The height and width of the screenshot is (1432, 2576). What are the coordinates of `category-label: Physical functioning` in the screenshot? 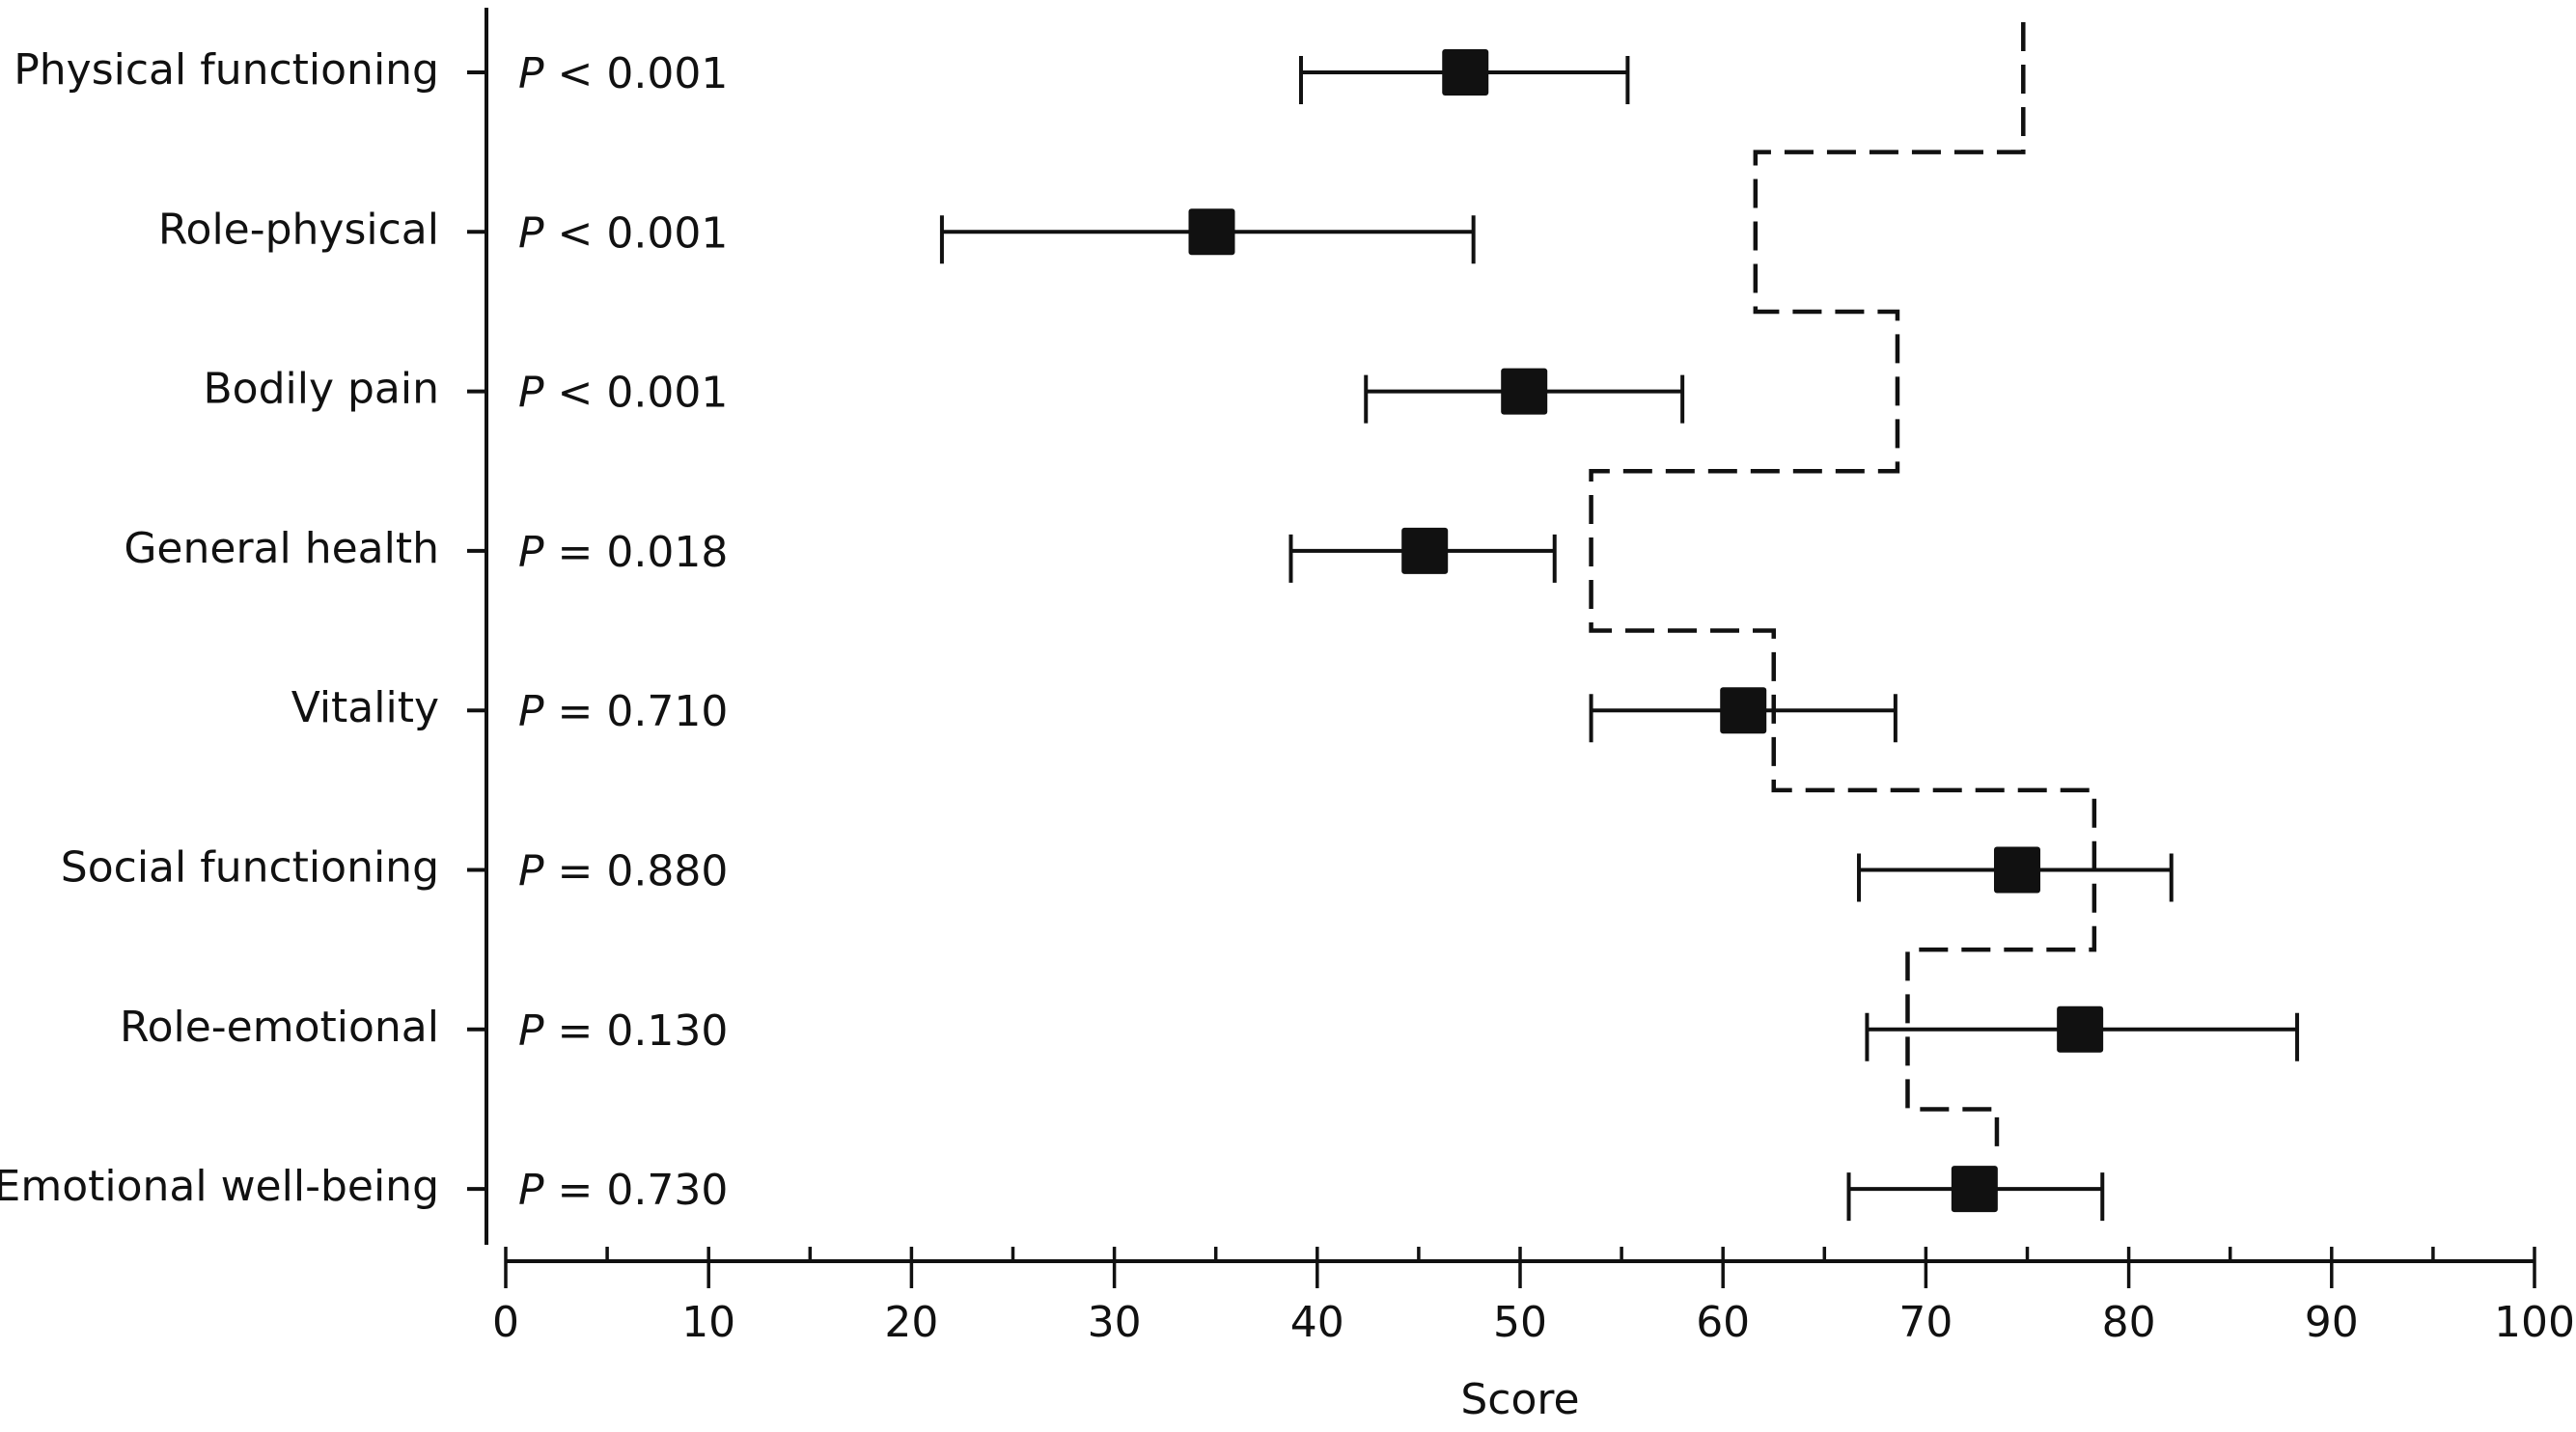 It's located at (226, 70).